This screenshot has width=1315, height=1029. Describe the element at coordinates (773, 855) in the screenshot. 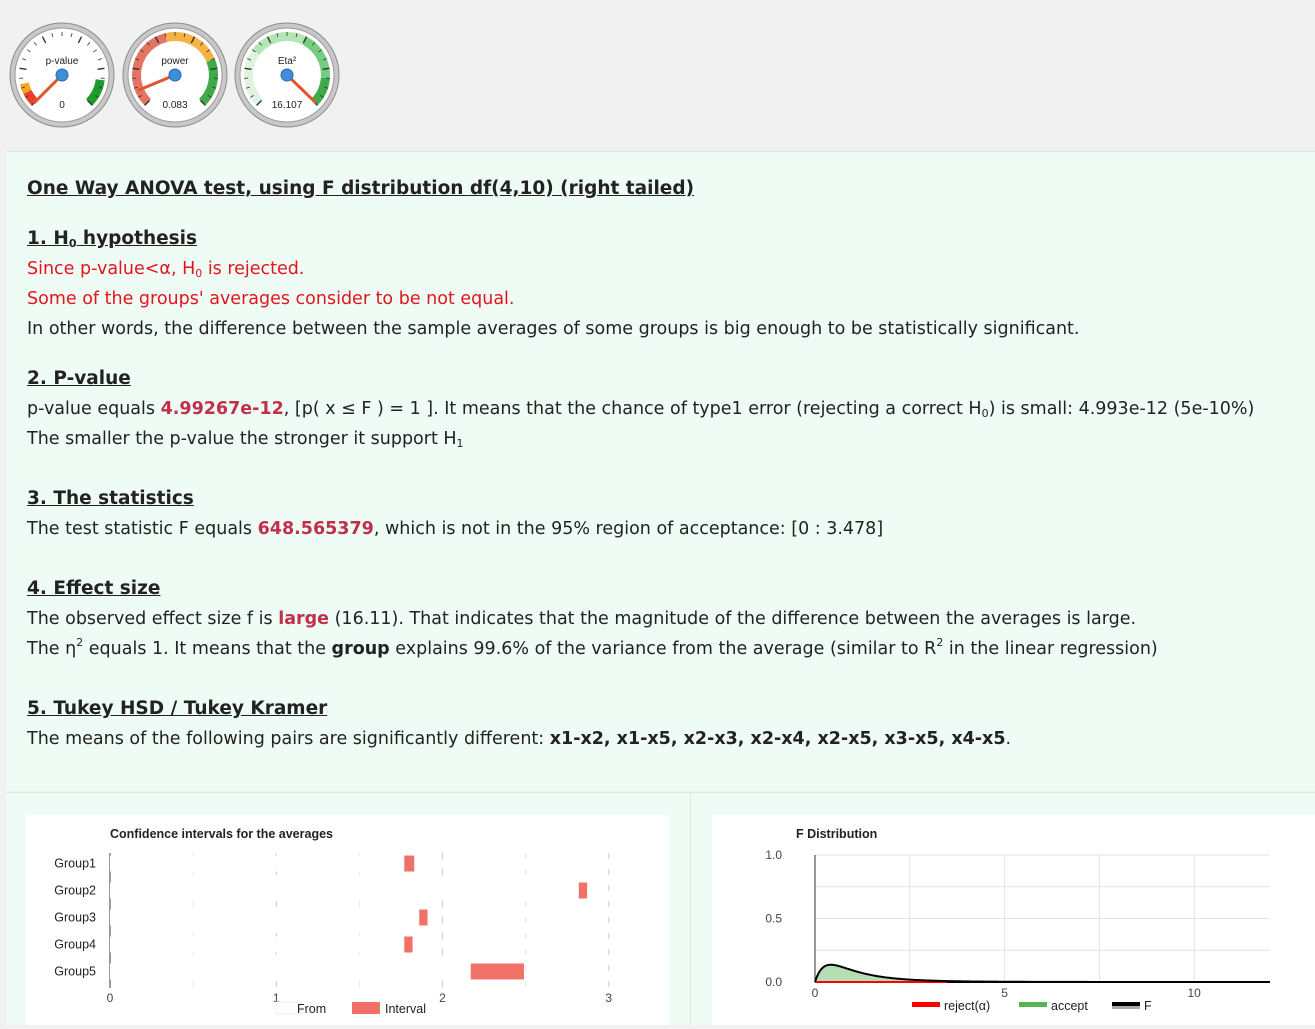

I see `f-ytick-label: 1.0` at that location.